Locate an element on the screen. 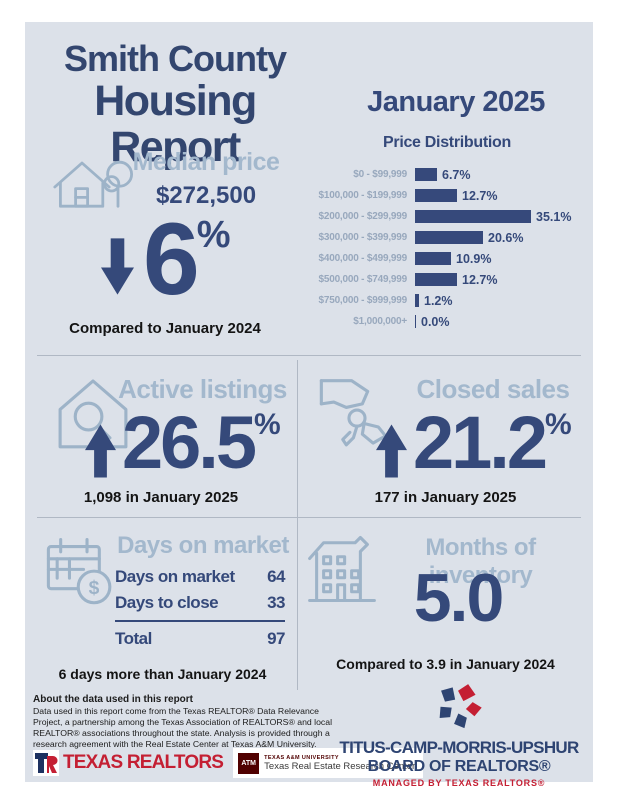  texas-am-mark-icon: ATM is located at coordinates (249, 763).